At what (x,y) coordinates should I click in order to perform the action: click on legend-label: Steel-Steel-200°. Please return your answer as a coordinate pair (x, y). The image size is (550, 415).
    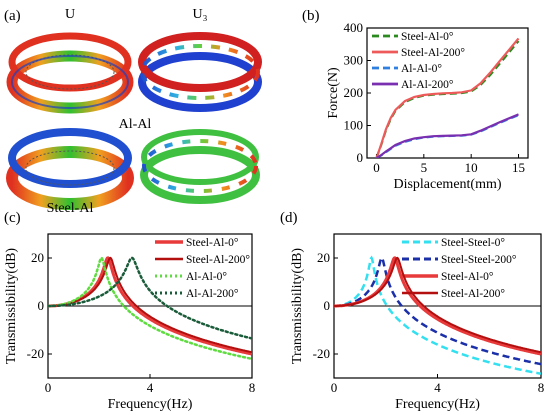
    Looking at the image, I should click on (479, 260).